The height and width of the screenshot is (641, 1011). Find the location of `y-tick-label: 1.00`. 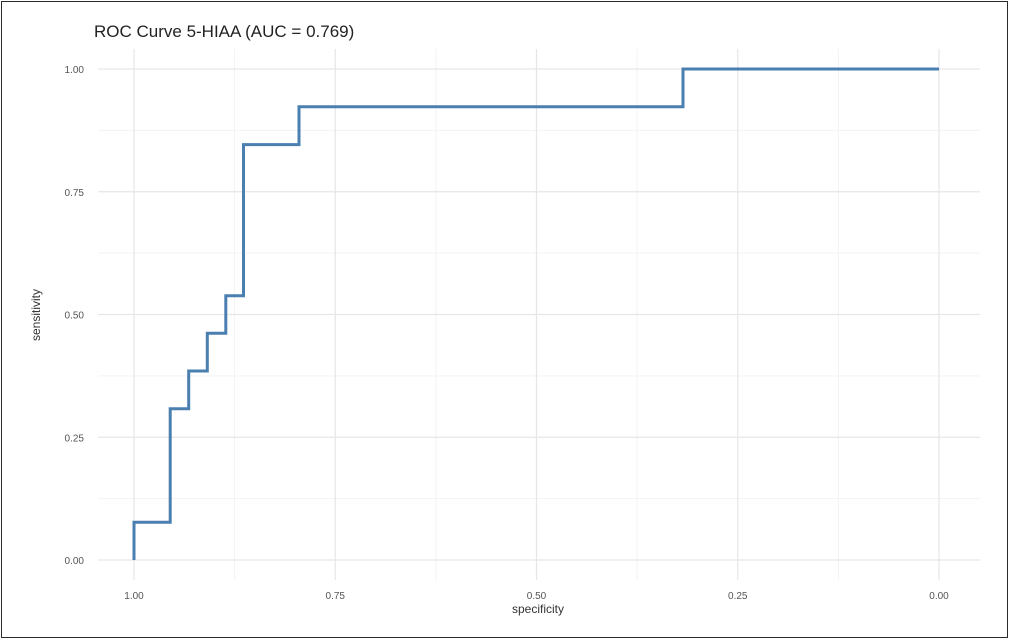

y-tick-label: 1.00 is located at coordinates (75, 70).